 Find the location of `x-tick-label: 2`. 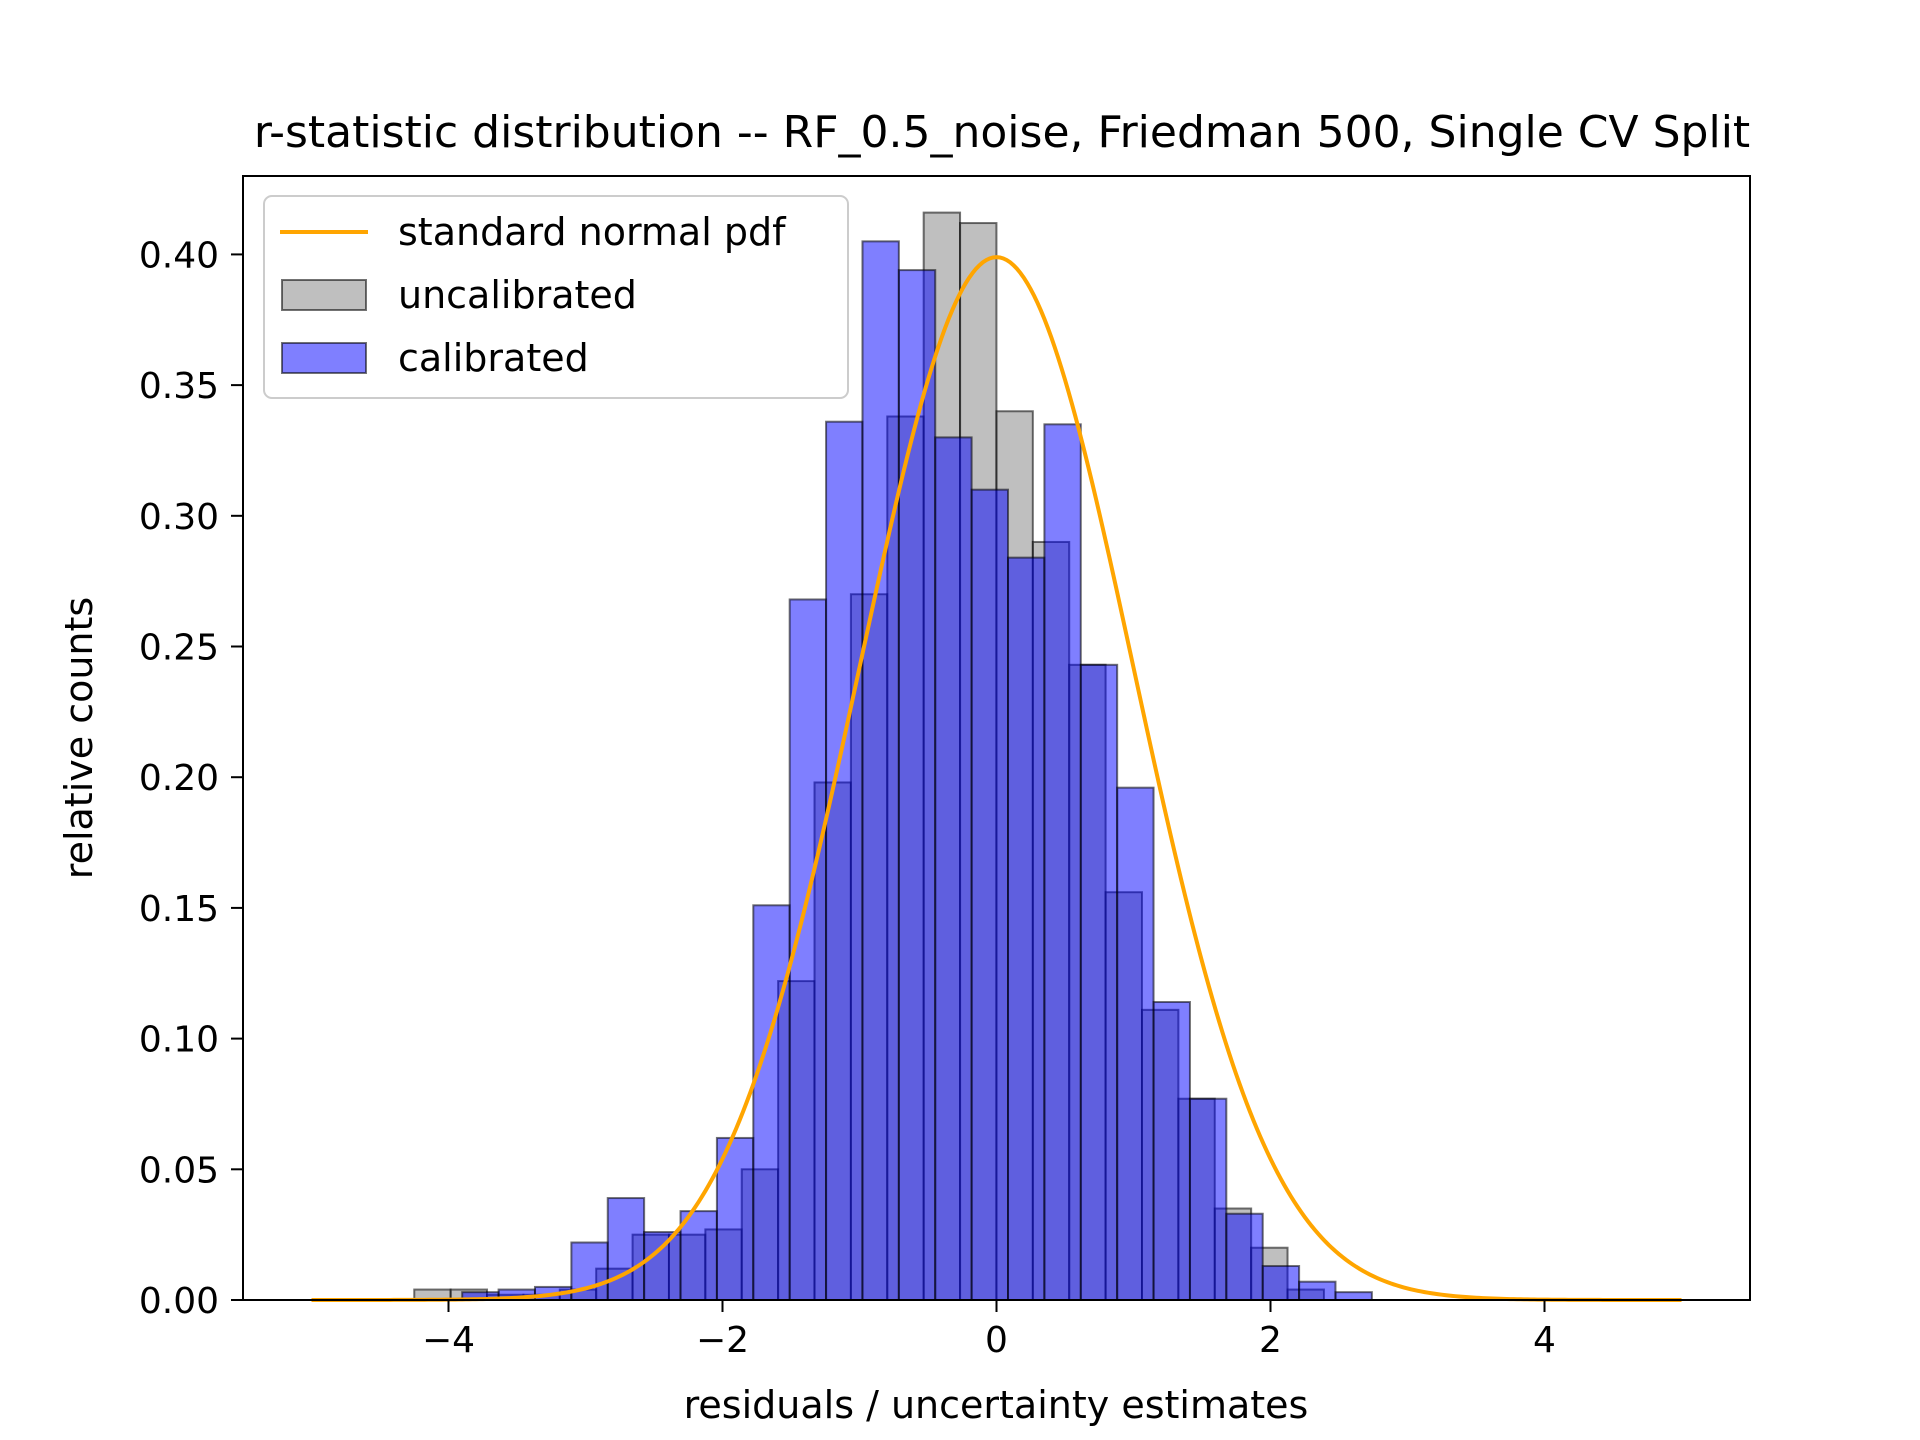

x-tick-label: 2 is located at coordinates (1270, 1340).